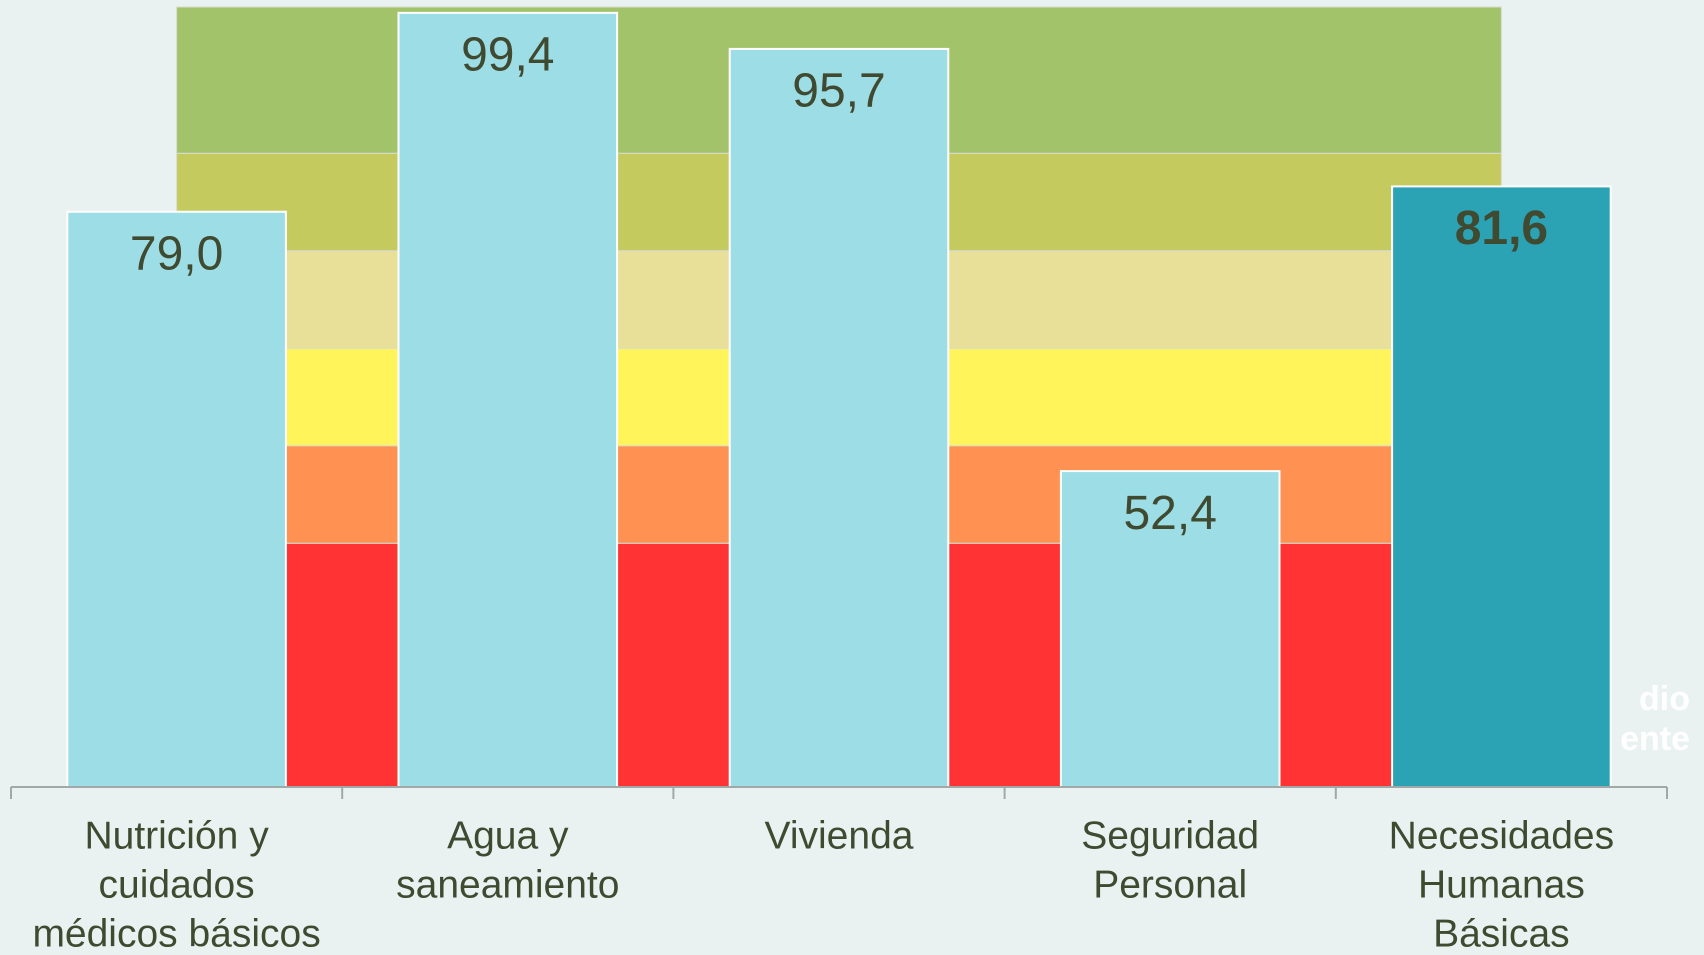 This screenshot has height=955, width=1704. I want to click on x-tick-label: Agua y, so click(508, 835).